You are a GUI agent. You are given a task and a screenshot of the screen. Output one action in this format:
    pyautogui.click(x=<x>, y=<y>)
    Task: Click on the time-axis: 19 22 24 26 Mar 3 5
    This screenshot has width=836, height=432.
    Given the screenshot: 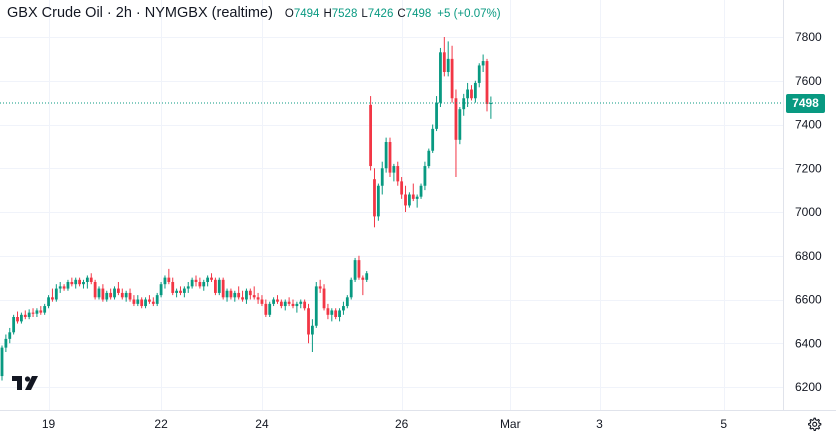 What is the action you would take?
    pyautogui.click(x=384, y=424)
    